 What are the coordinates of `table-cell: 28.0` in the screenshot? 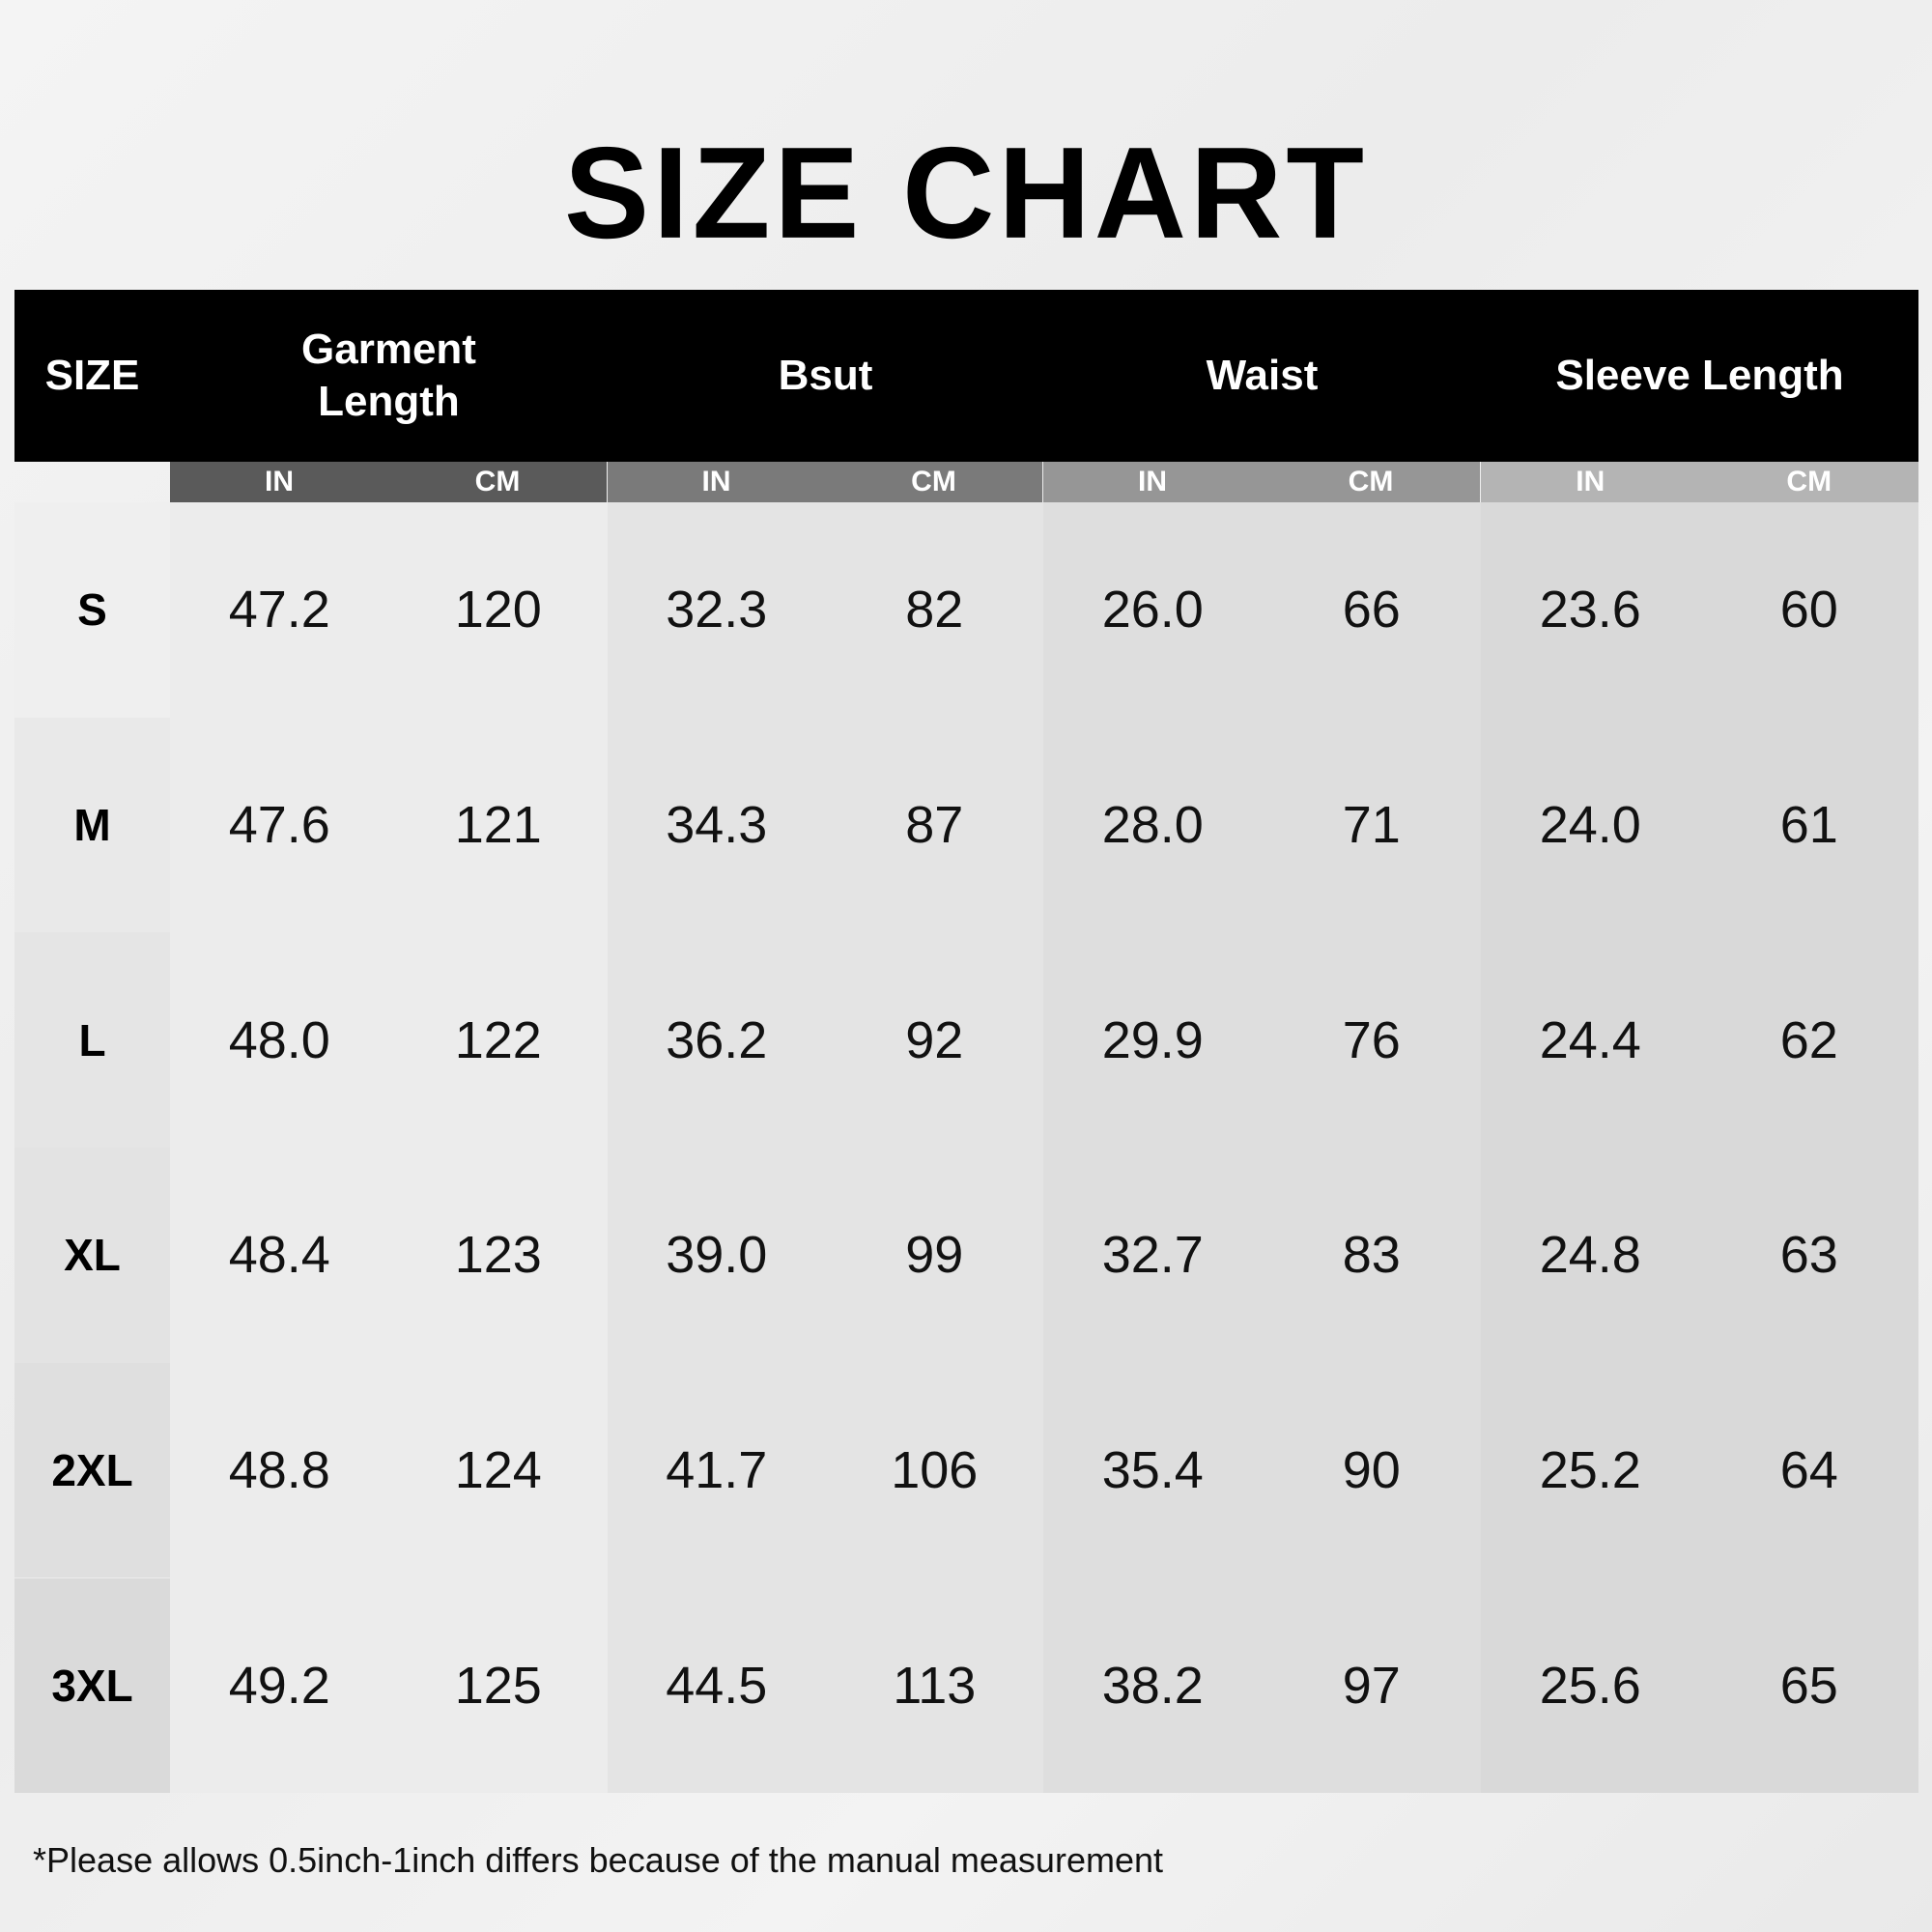 It's located at (1152, 825).